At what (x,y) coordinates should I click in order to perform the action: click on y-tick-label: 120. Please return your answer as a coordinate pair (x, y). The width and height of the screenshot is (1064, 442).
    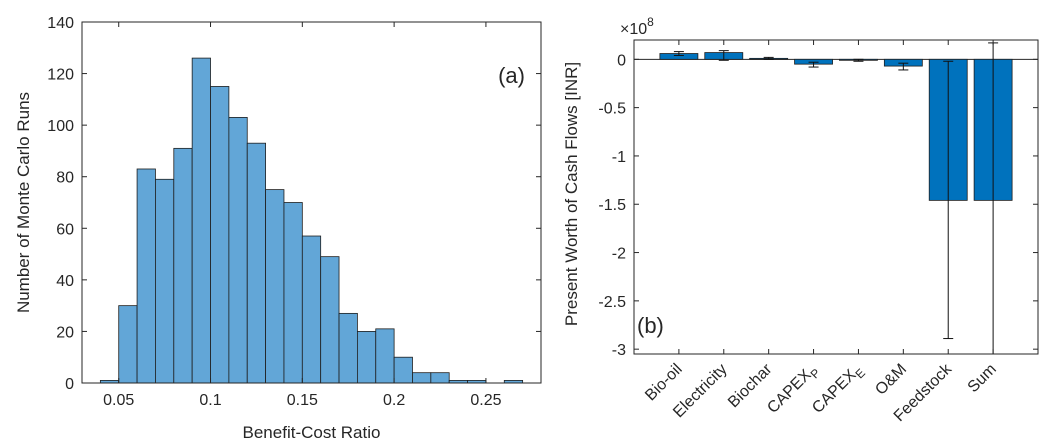
    Looking at the image, I should click on (60, 75).